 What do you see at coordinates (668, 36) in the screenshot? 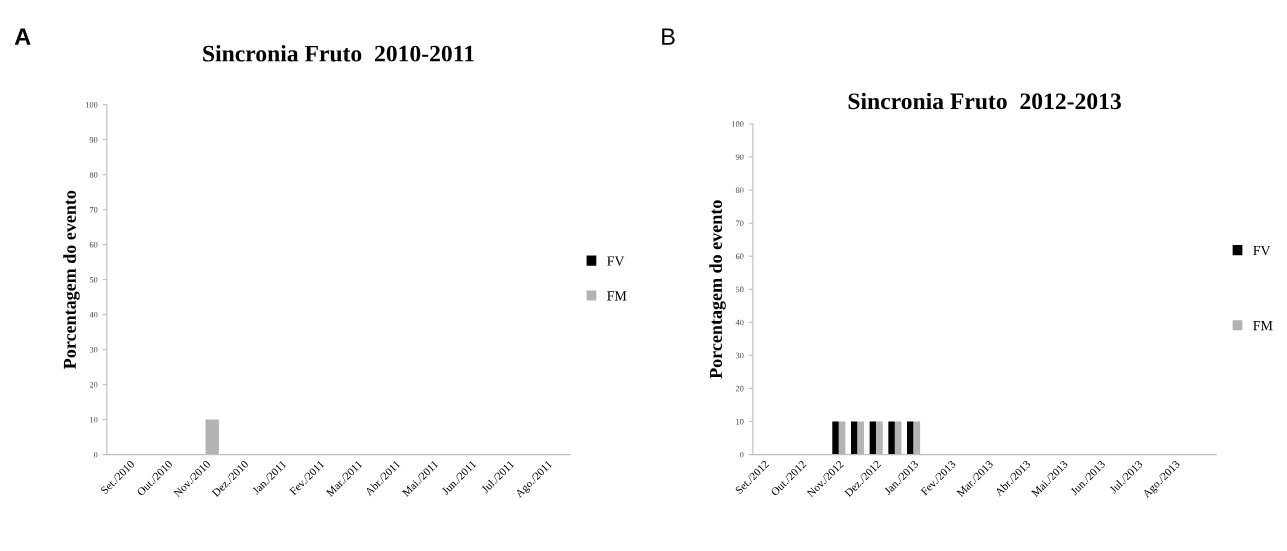
I see `text: B` at bounding box center [668, 36].